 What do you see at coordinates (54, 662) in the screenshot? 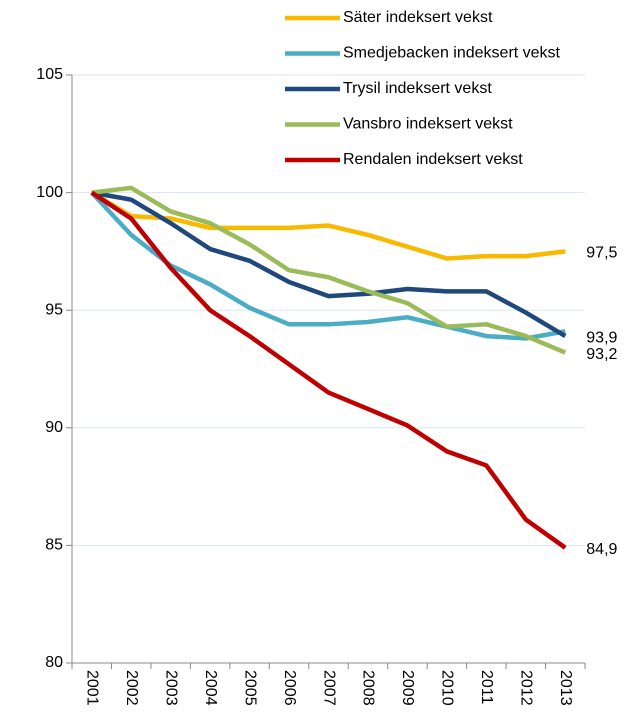
I see `y-tick-label: 80` at bounding box center [54, 662].